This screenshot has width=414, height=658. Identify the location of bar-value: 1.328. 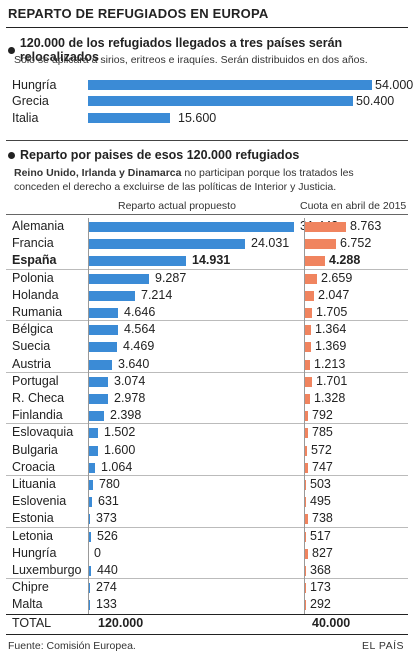
(330, 398).